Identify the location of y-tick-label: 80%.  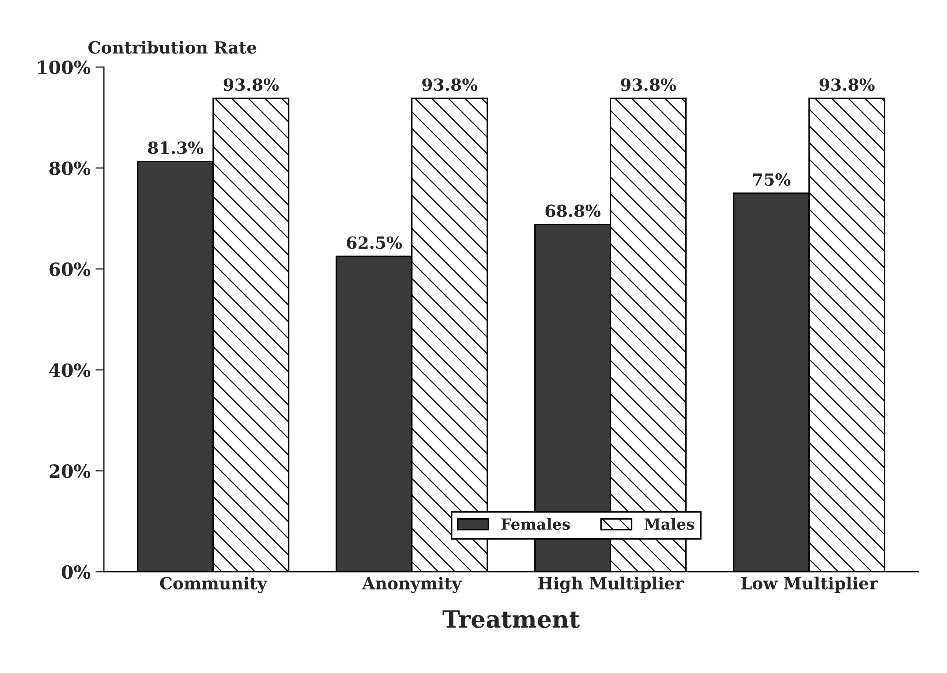
(70, 169).